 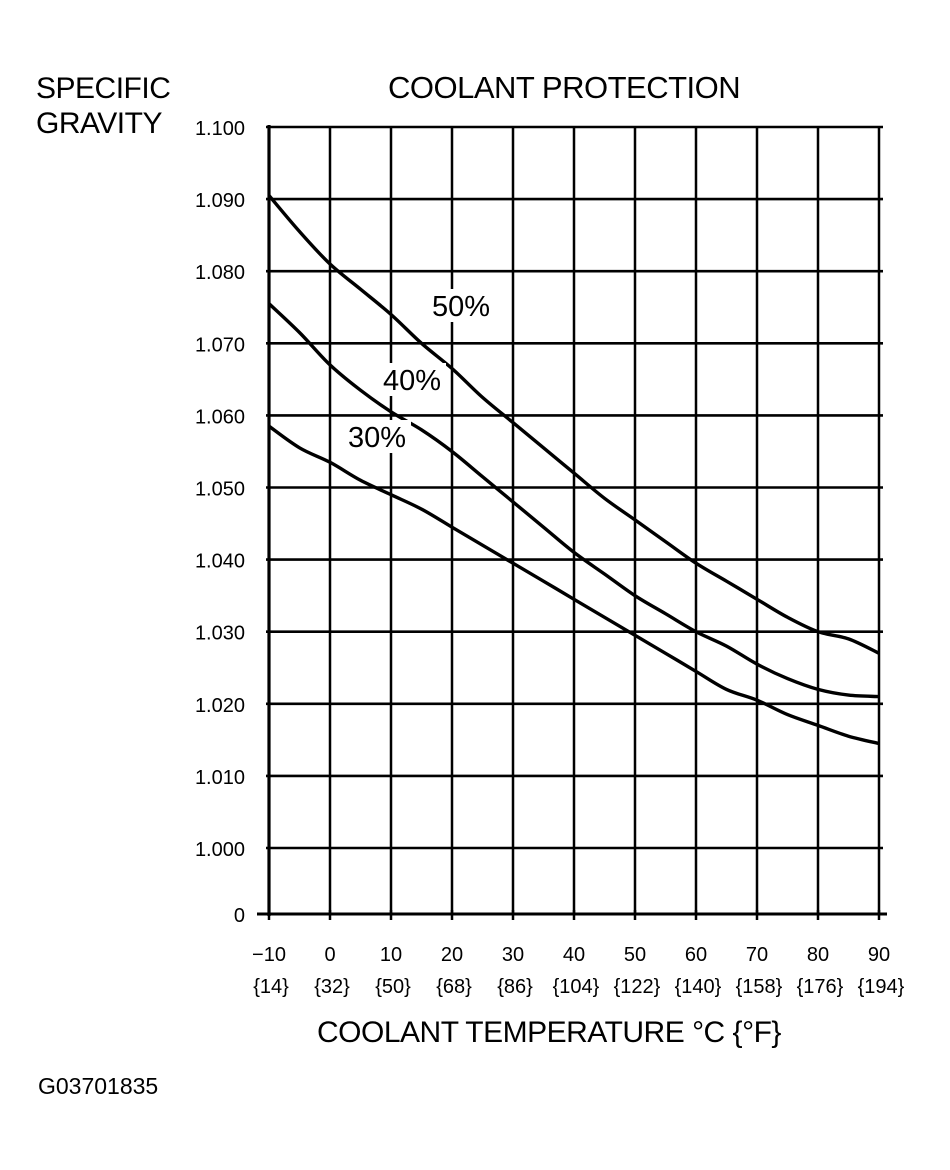 What do you see at coordinates (98, 1086) in the screenshot?
I see `figure-id: G03701835` at bounding box center [98, 1086].